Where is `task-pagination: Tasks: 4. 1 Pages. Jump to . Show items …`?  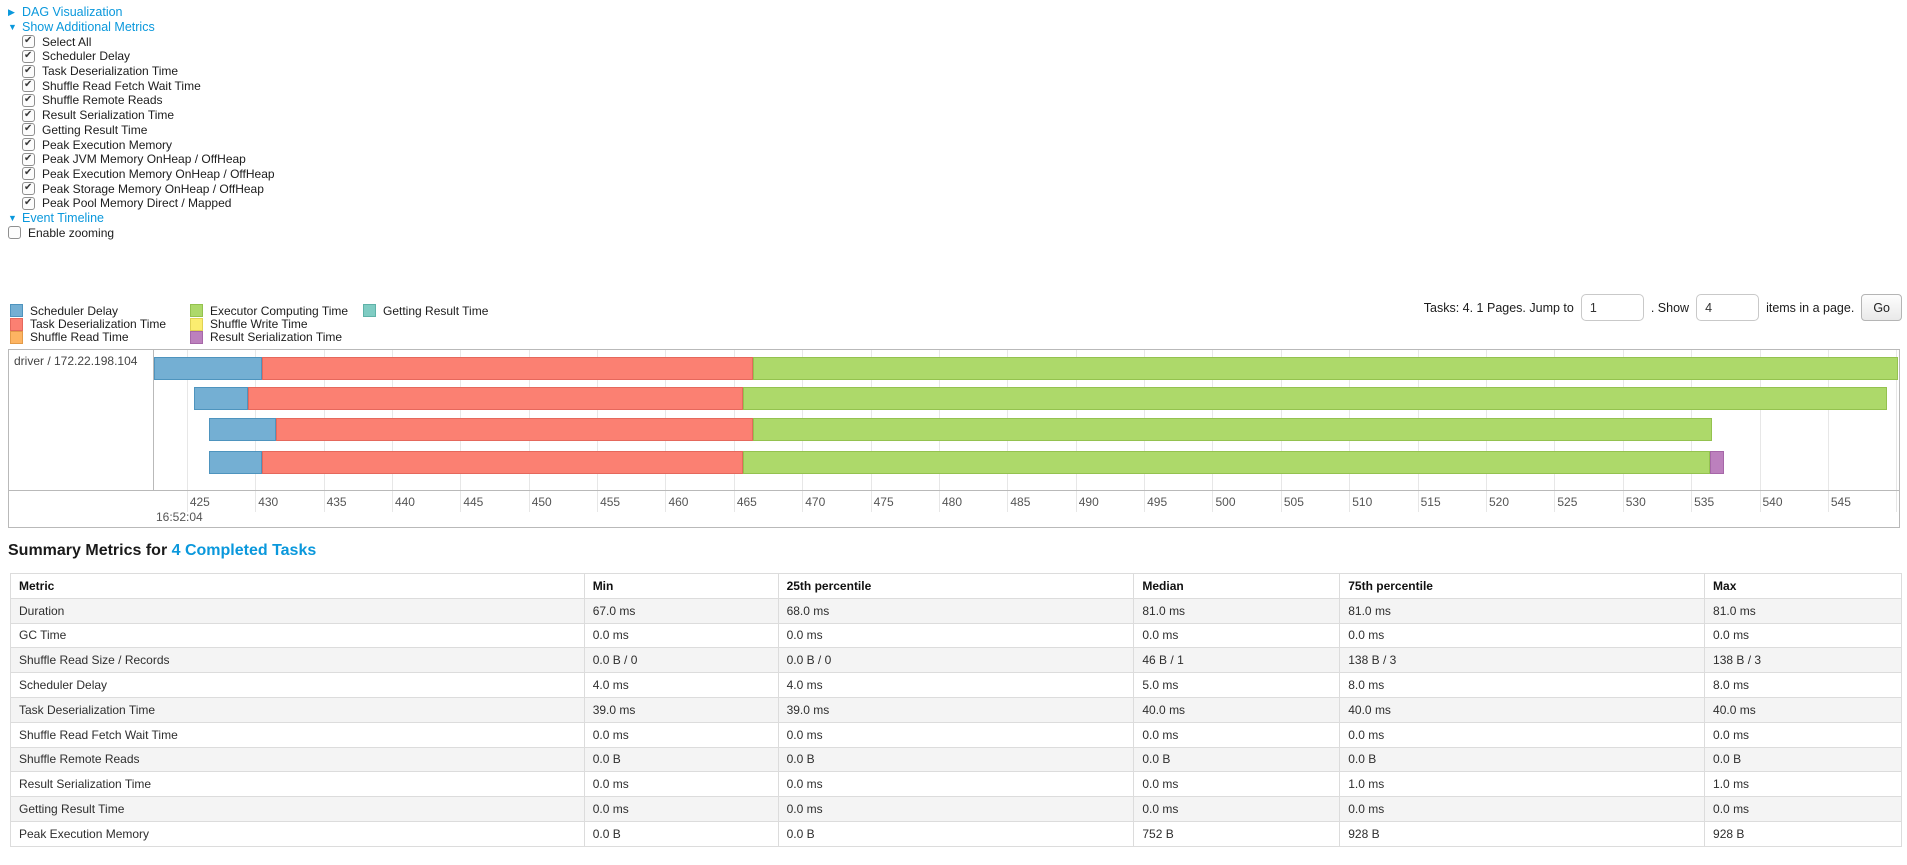
task-pagination: Tasks: 4. 1 Pages. Jump to . Show items … is located at coordinates (1663, 307).